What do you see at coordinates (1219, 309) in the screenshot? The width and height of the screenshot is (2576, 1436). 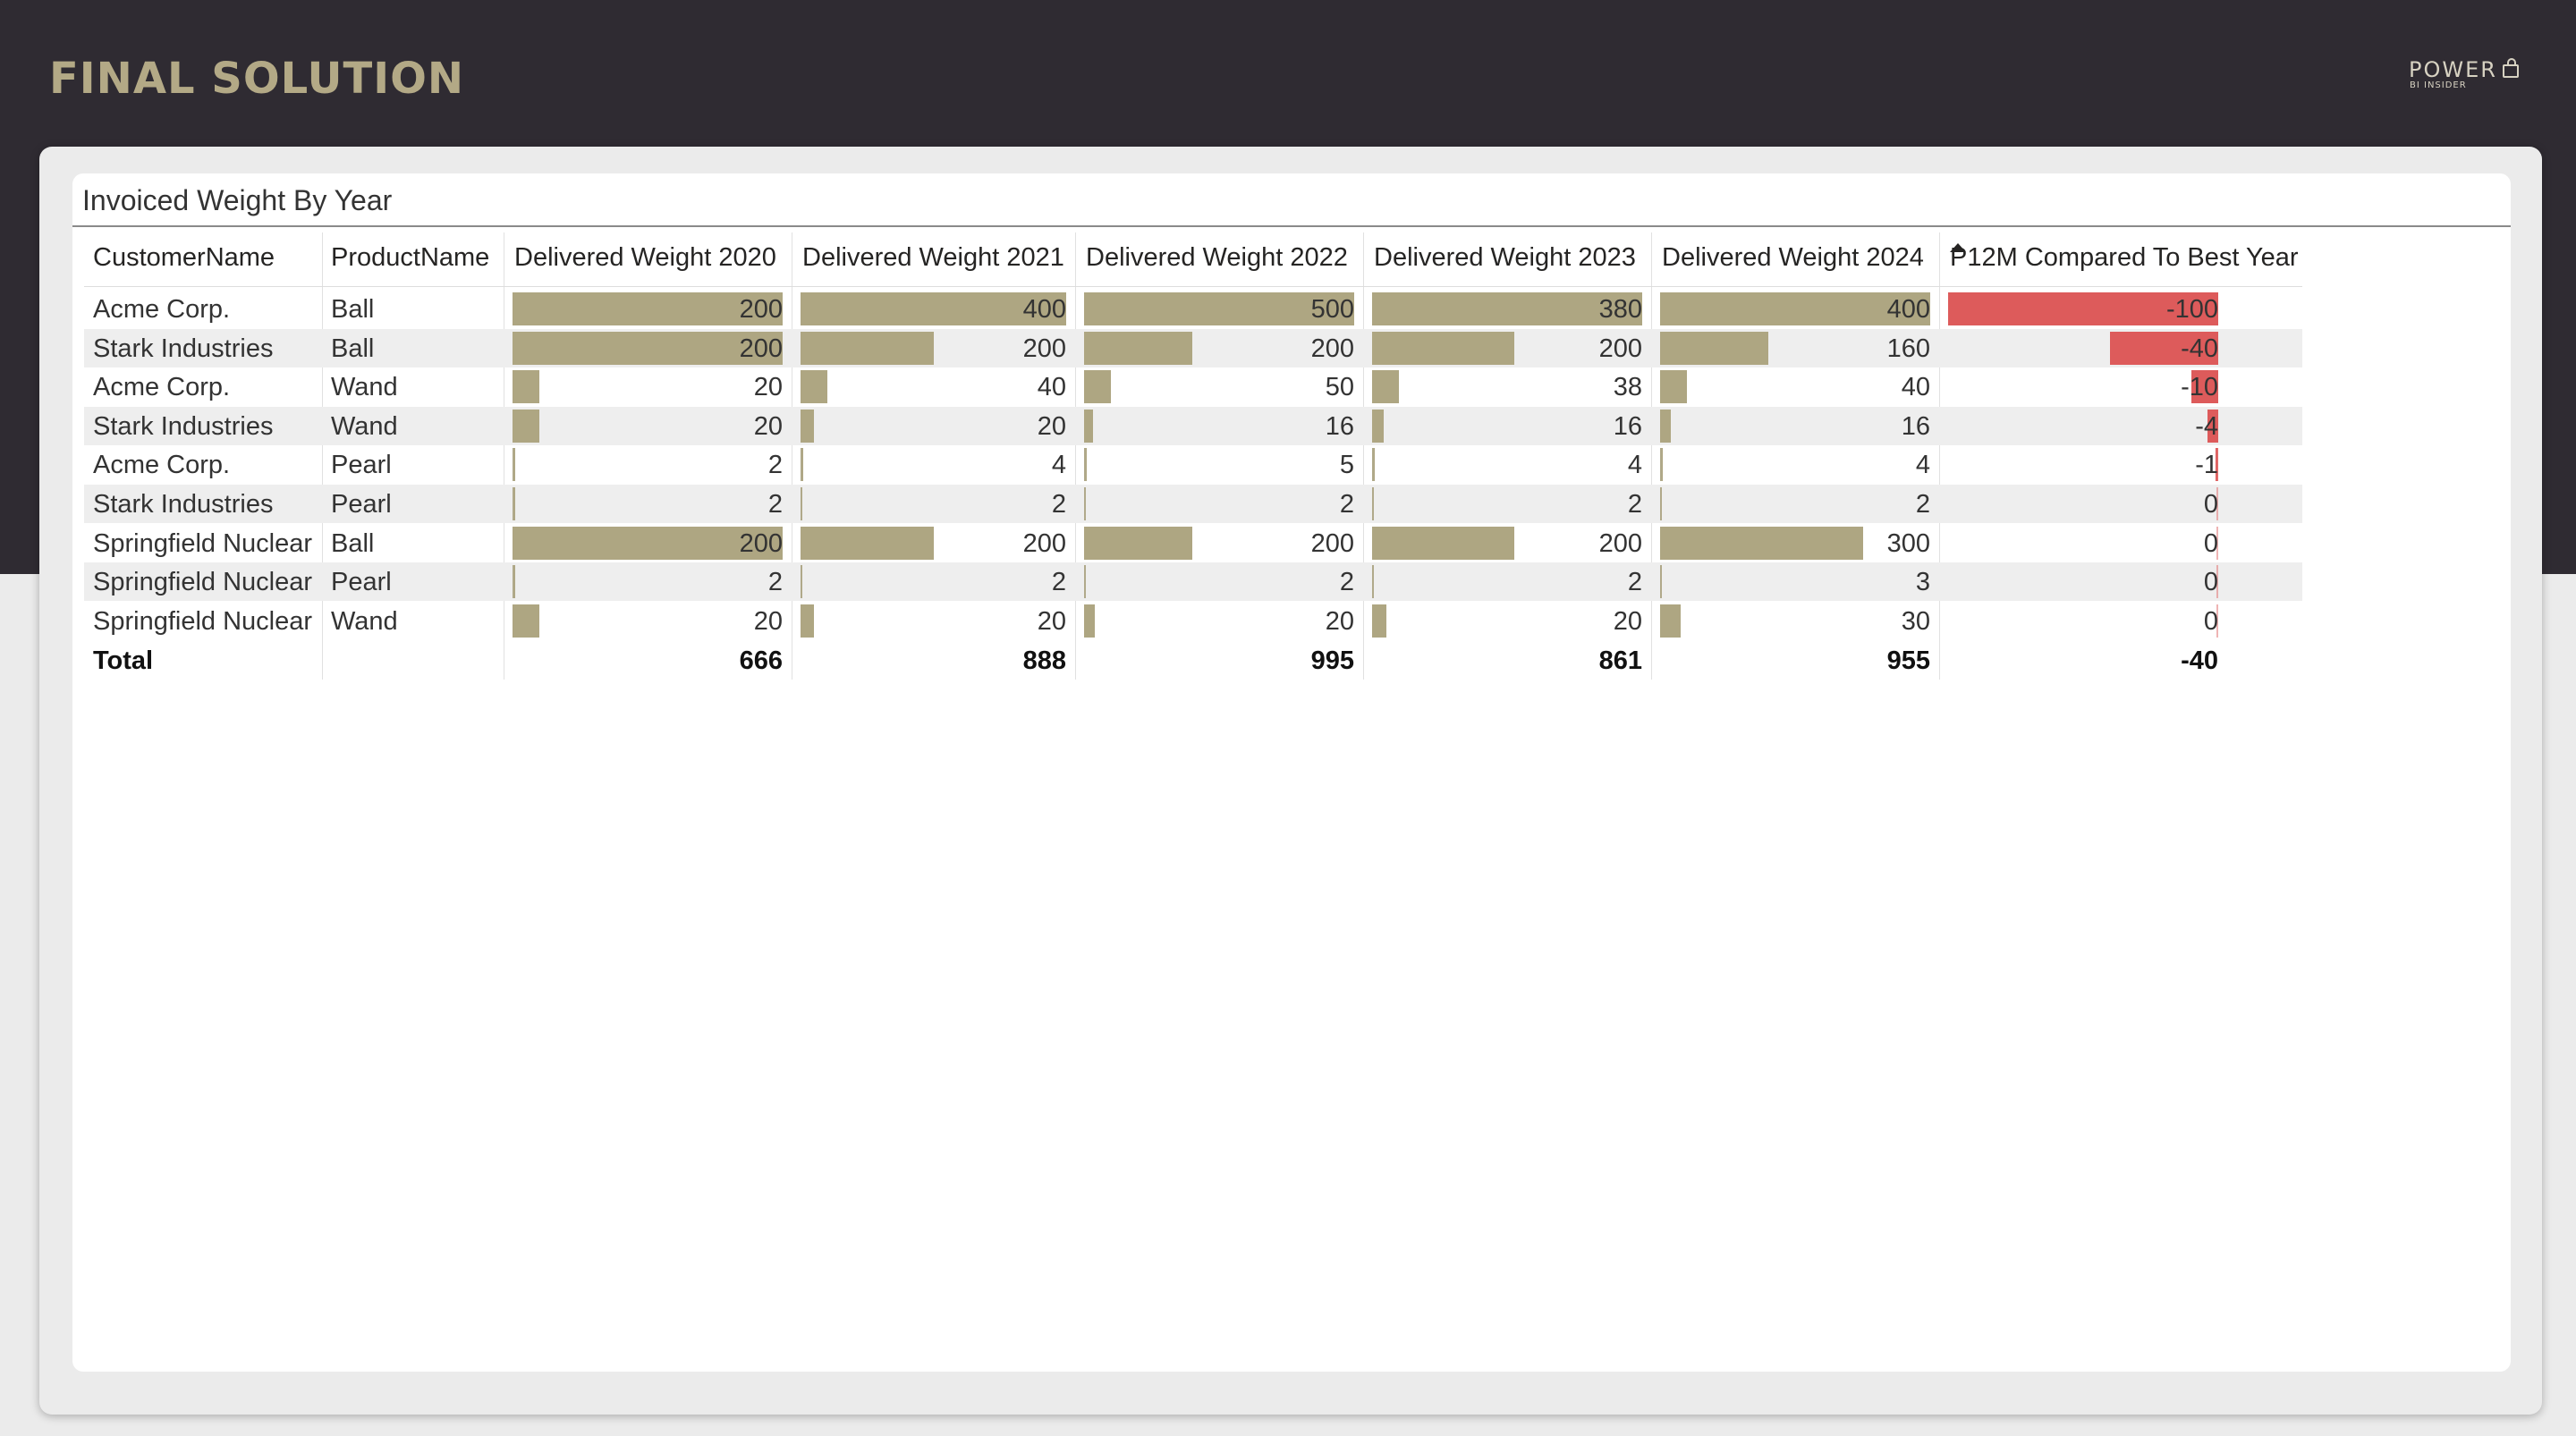 I see `weight-cell: 500` at bounding box center [1219, 309].